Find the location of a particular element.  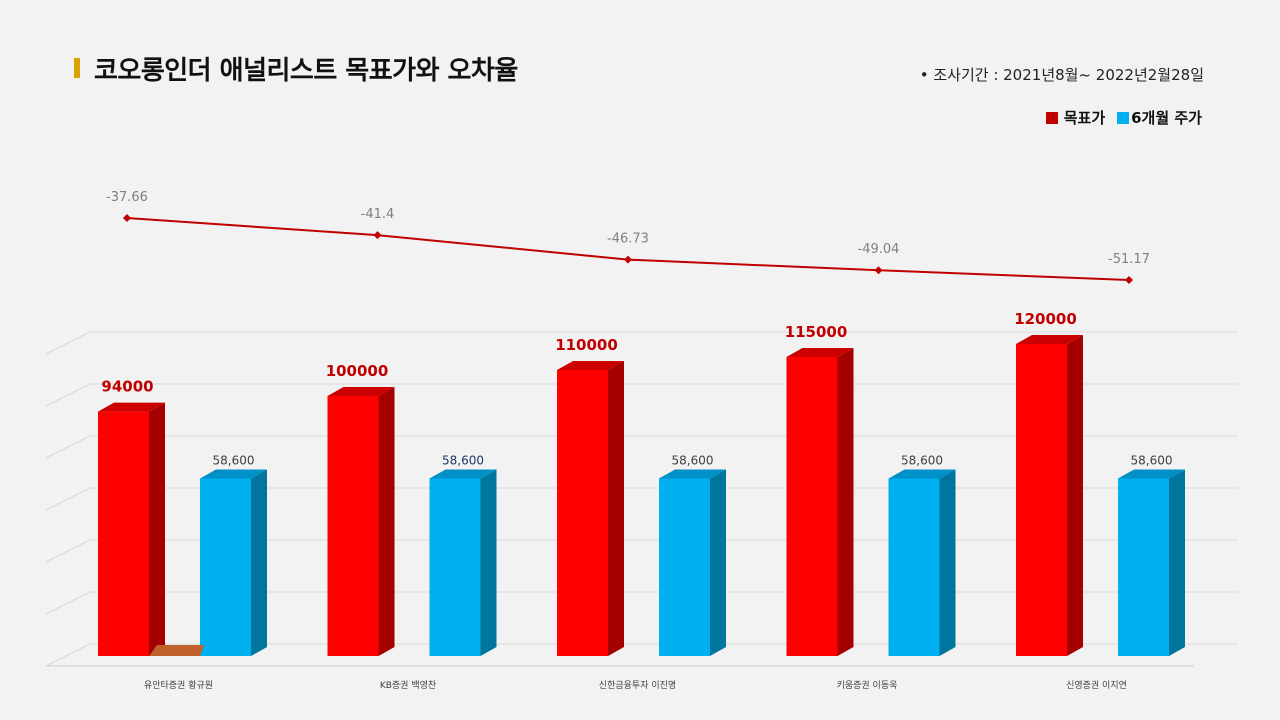

error-rate-label: -37.66 is located at coordinates (127, 197).